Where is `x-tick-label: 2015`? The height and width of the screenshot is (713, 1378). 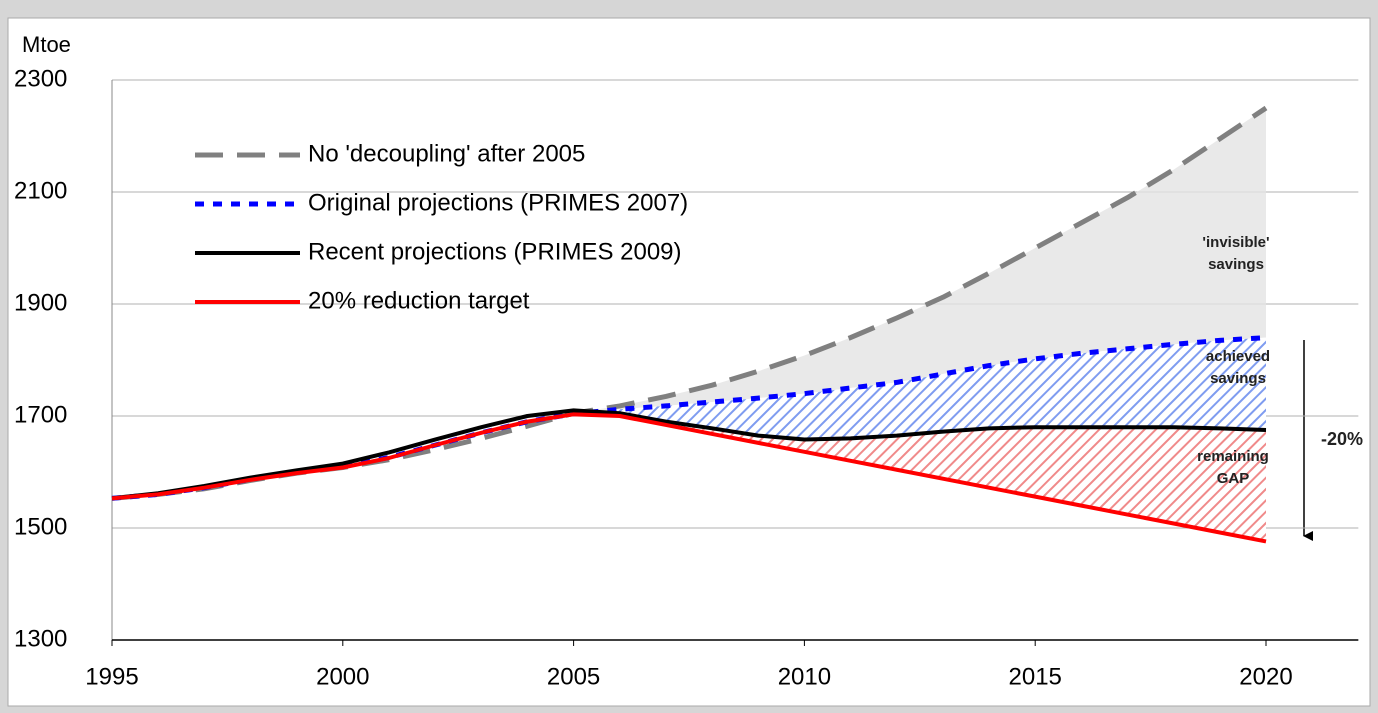
x-tick-label: 2015 is located at coordinates (1035, 676).